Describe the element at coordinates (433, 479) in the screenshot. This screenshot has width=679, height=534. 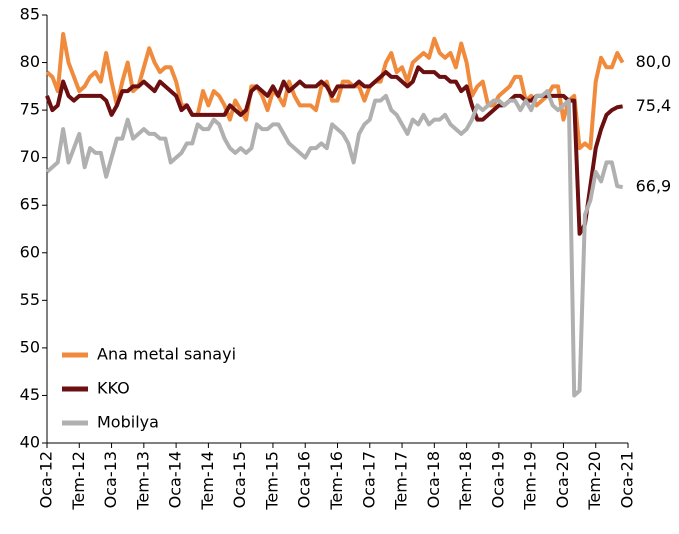
I see `x-tick-label: Oca-18` at that location.